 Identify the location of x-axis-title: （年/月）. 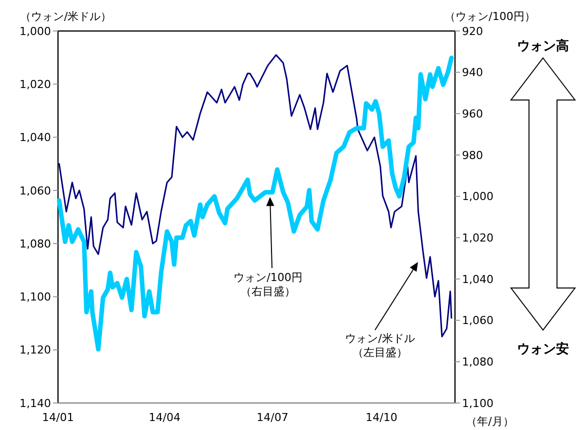
(490, 421).